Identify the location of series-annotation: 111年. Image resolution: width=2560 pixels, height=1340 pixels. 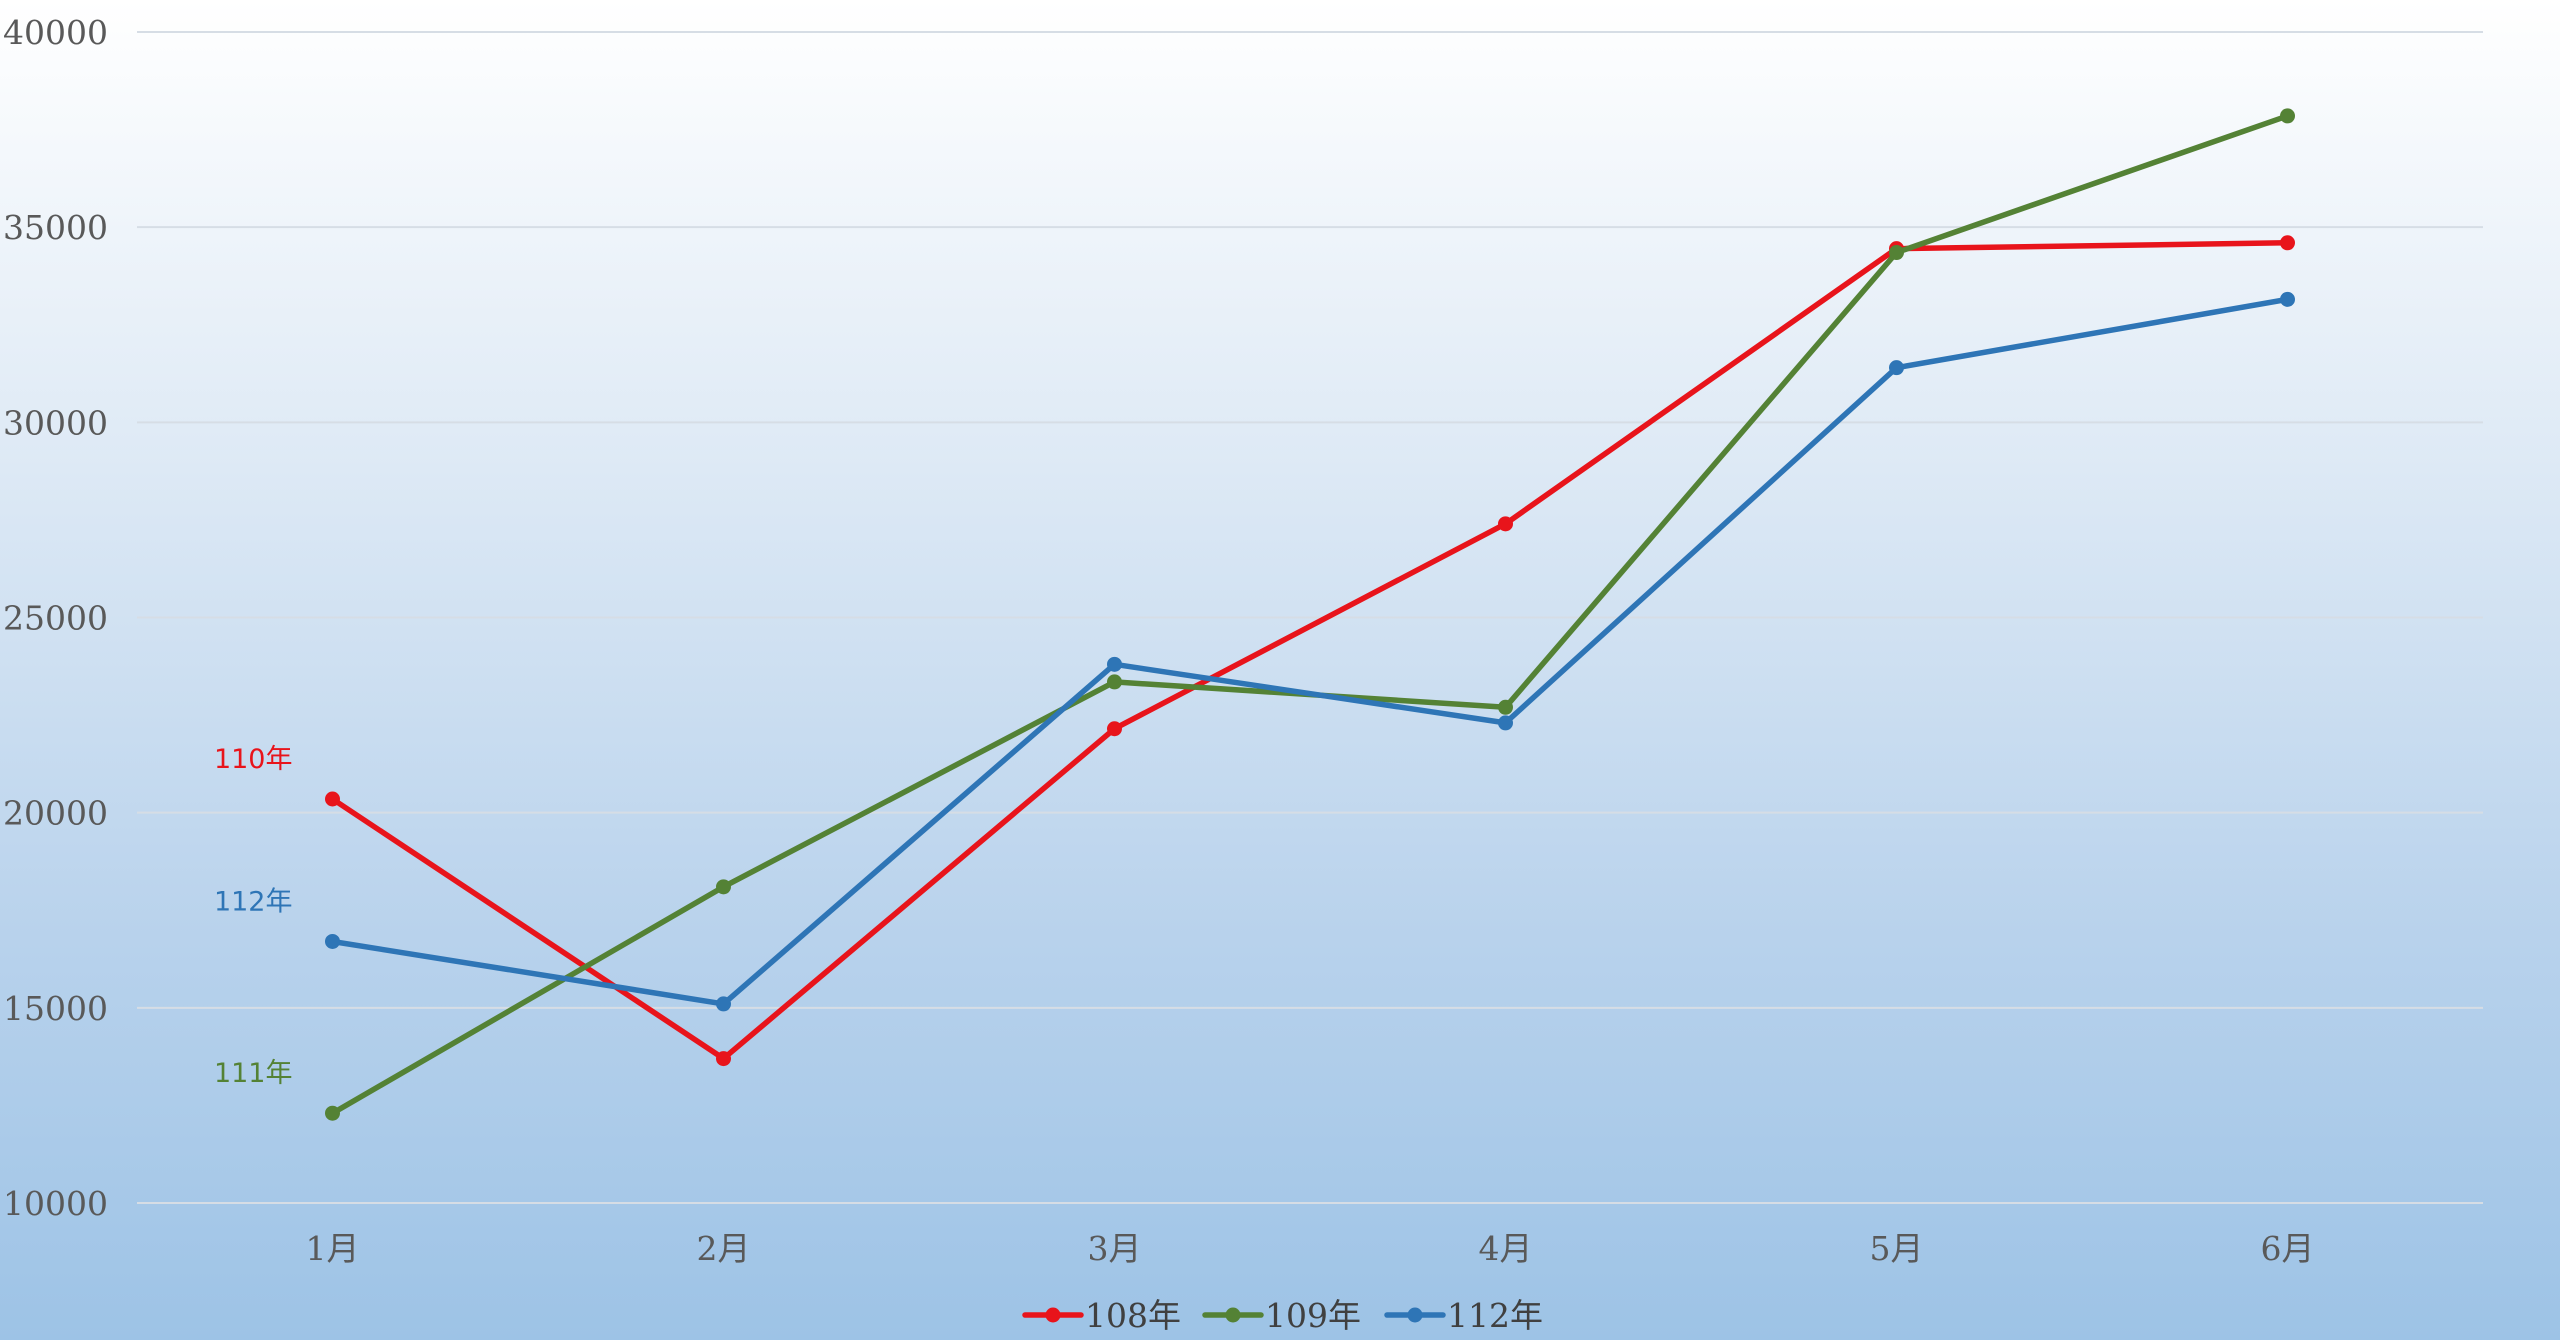
(253, 1073).